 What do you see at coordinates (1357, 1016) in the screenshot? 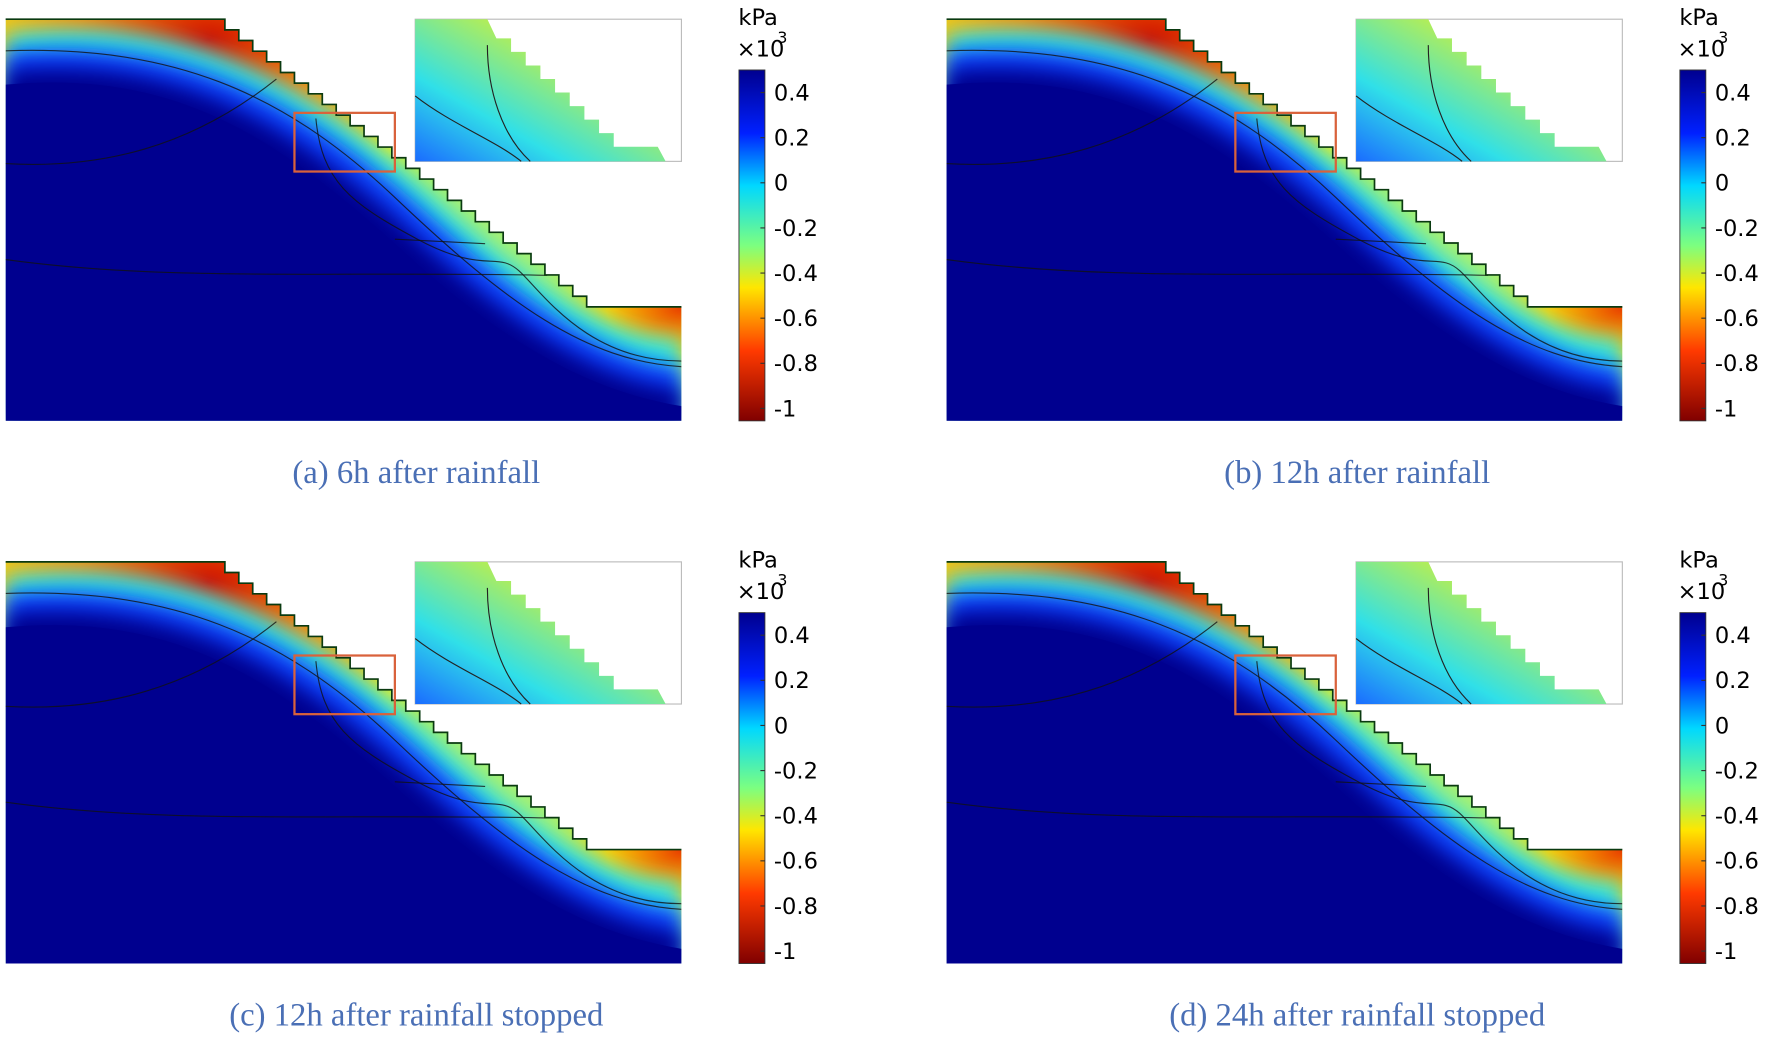
I see `caption: (d) 24h after rainfall stopped` at bounding box center [1357, 1016].